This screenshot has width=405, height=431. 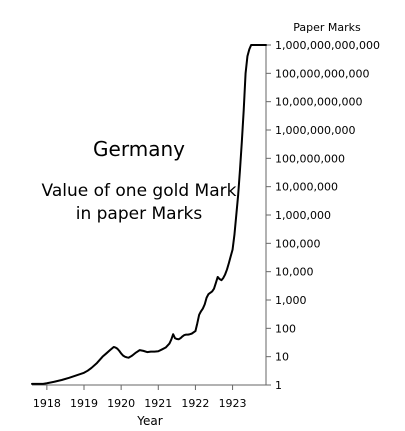 I want to click on y-tick-label-3: 1,000, so click(x=291, y=300).